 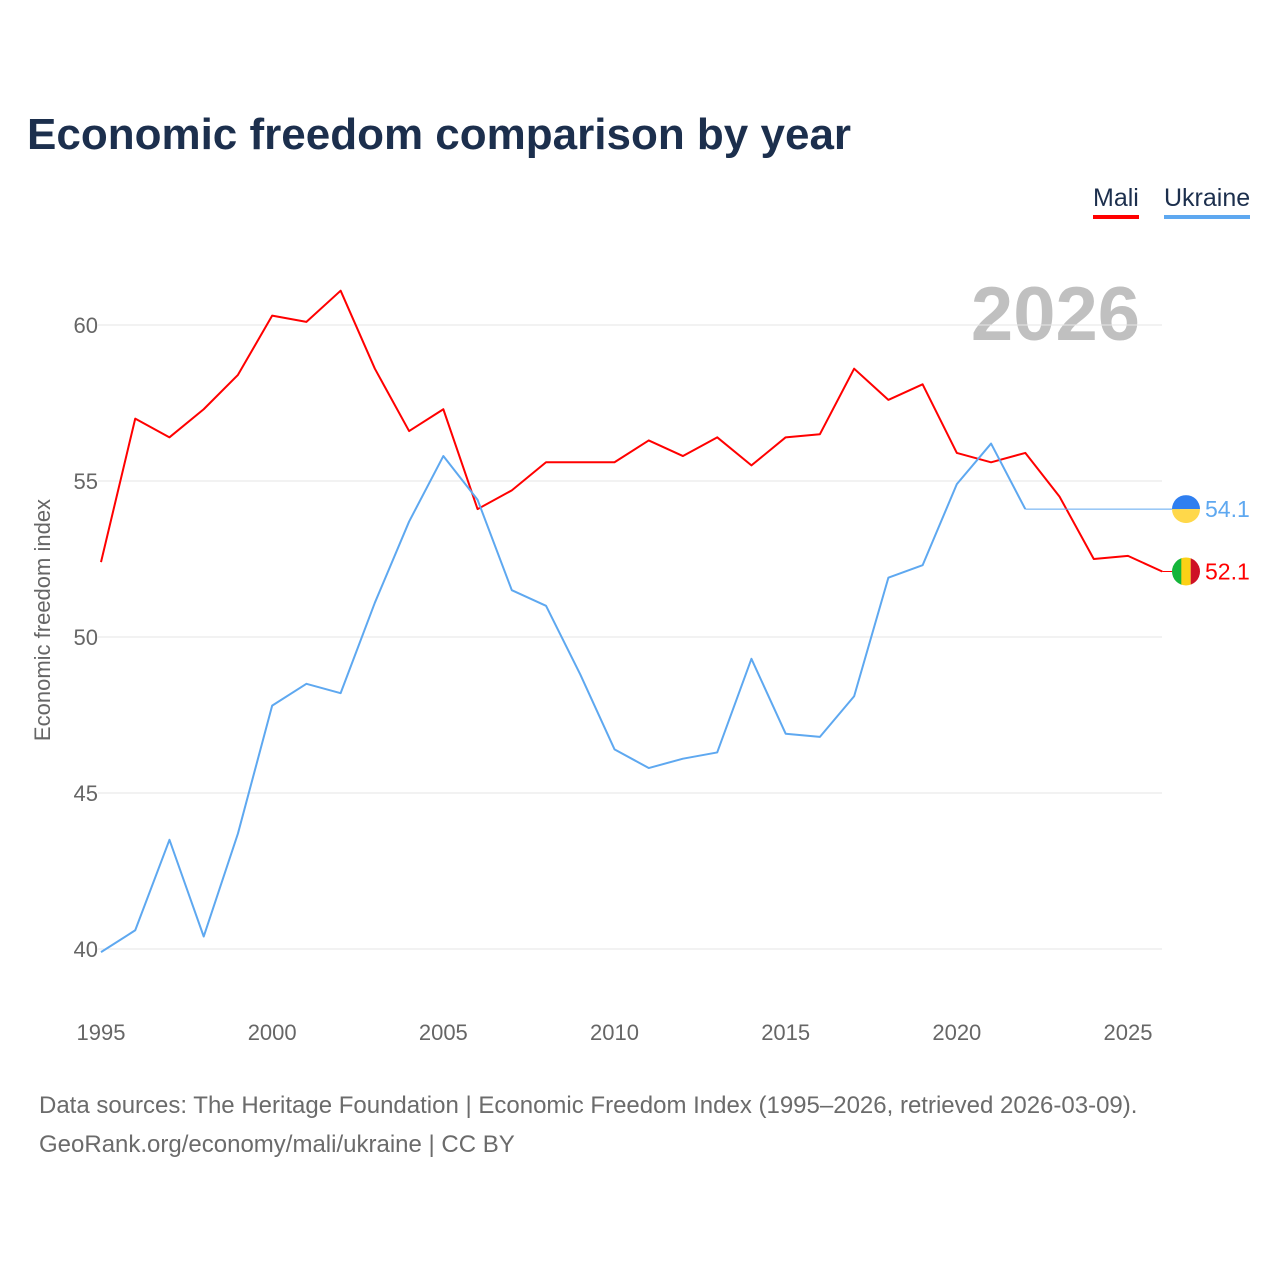 What do you see at coordinates (614, 1032) in the screenshot?
I see `x-tick-label: 2010` at bounding box center [614, 1032].